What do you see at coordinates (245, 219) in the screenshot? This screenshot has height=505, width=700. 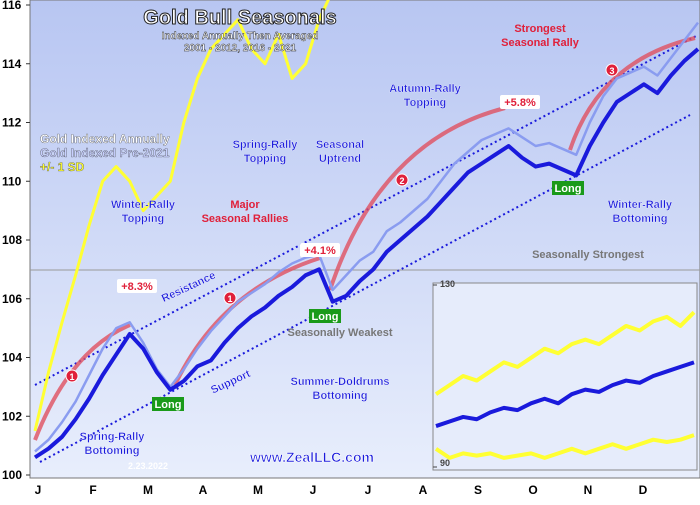 I see `annotation: Seasonal Rallies` at bounding box center [245, 219].